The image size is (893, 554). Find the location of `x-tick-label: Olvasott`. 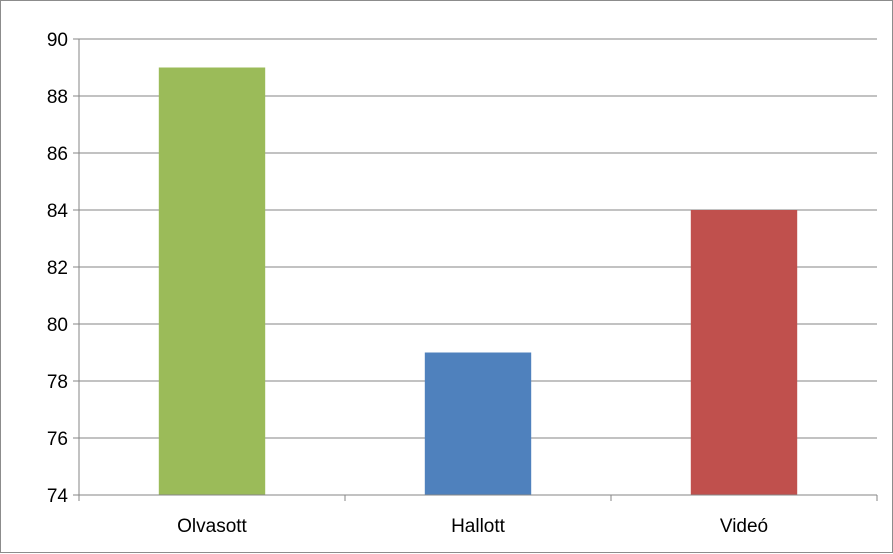

x-tick-label: Olvasott is located at coordinates (212, 526).